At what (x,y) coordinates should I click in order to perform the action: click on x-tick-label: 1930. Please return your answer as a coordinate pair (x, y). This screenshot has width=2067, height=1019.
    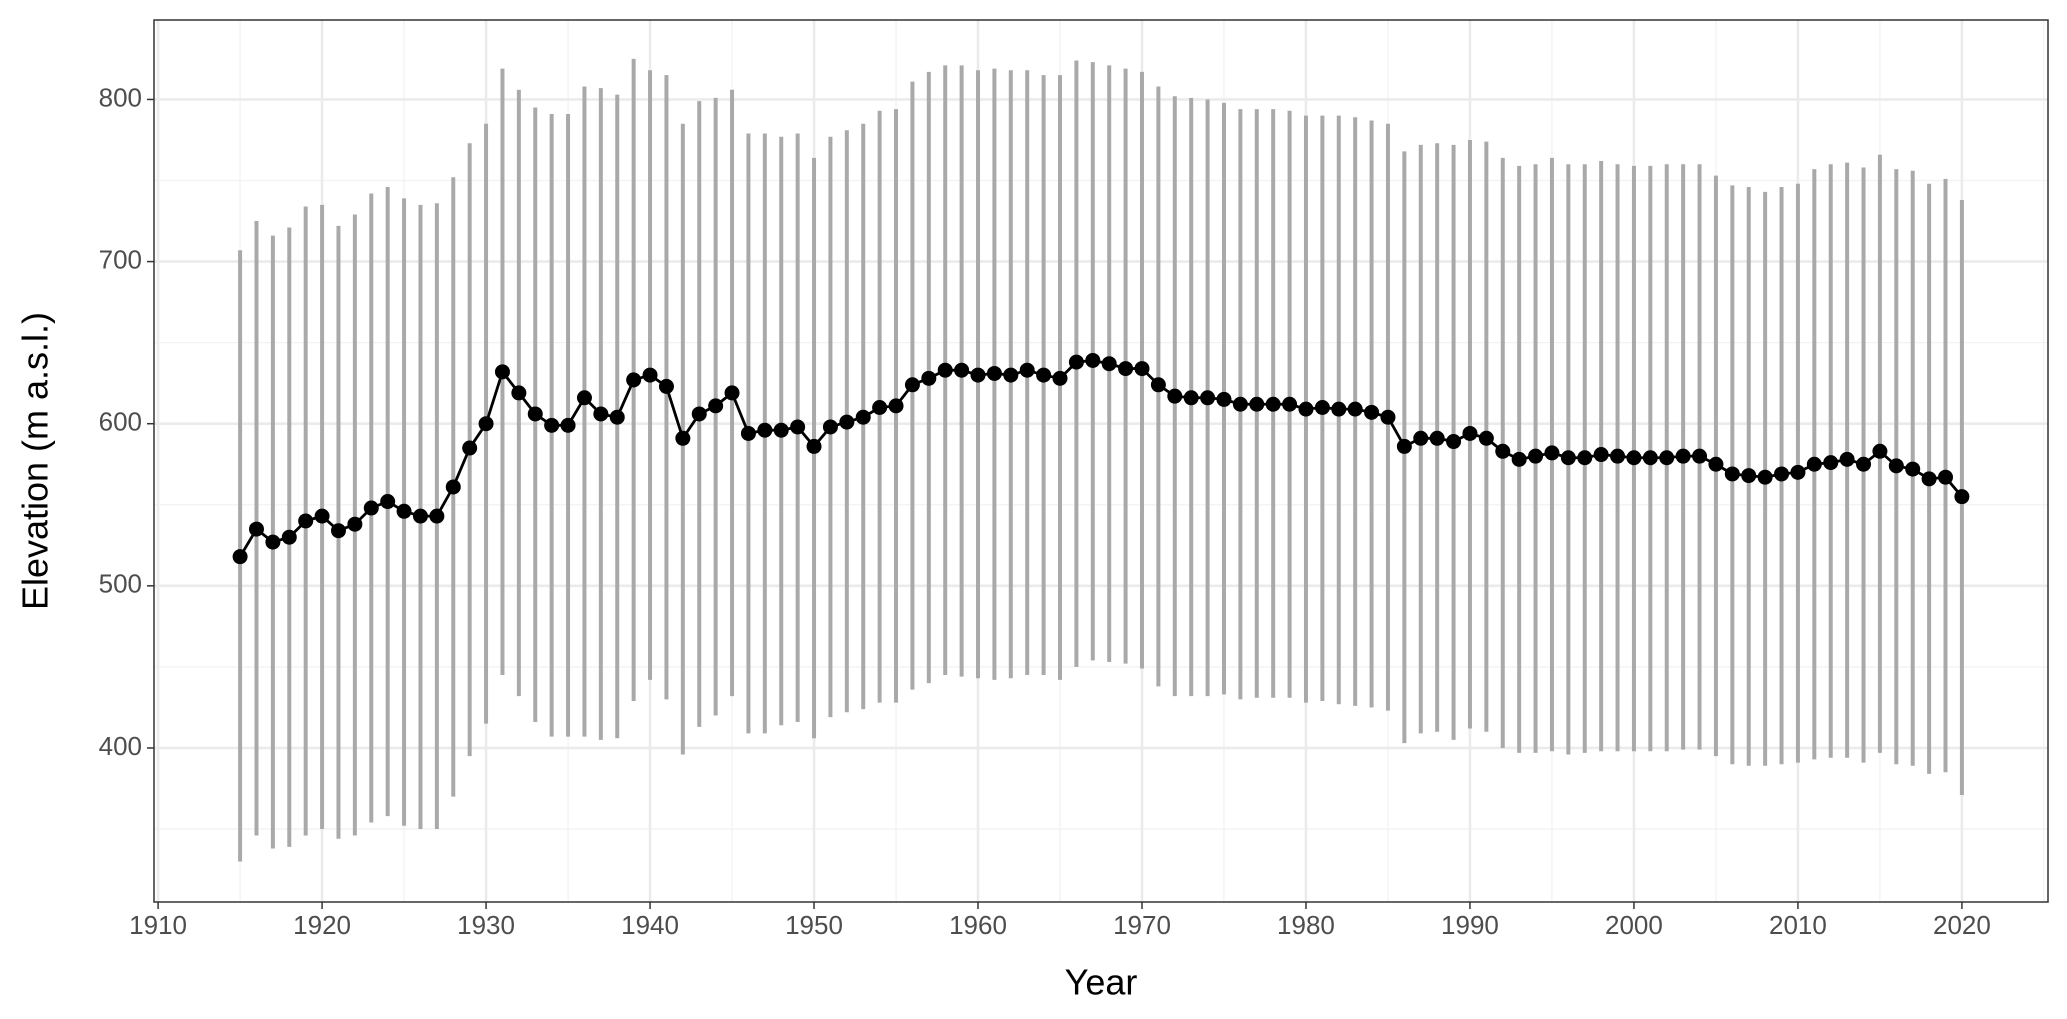
    Looking at the image, I should click on (486, 925).